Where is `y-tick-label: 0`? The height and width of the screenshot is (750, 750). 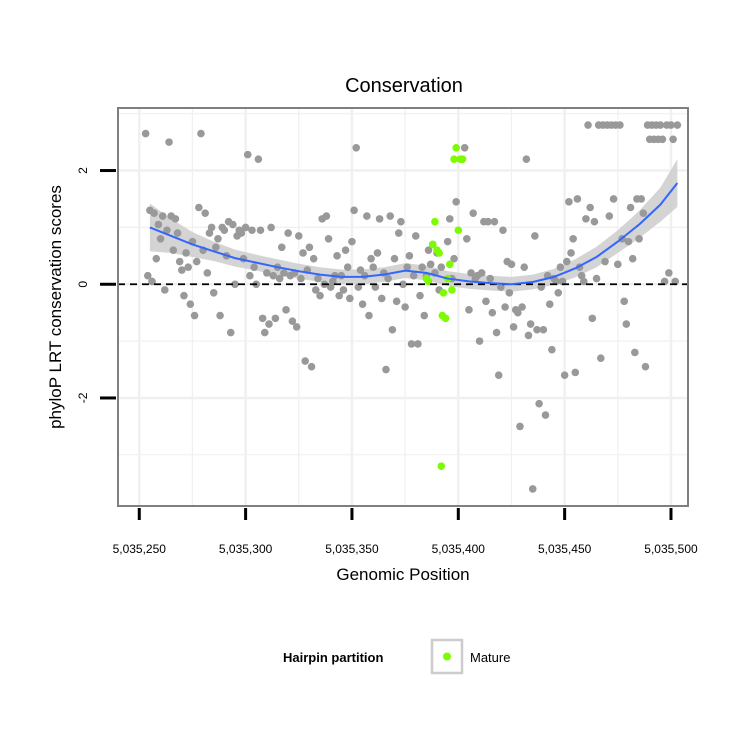
y-tick-label: 0 is located at coordinates (83, 284).